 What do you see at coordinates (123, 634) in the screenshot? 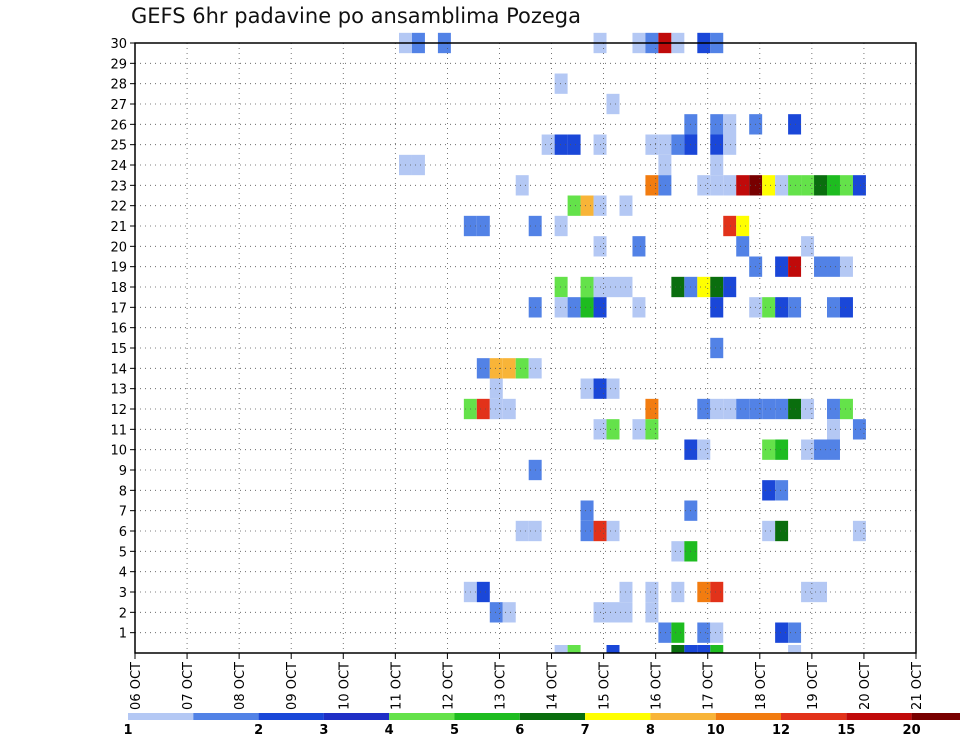
I see `y-tick-label: 1` at bounding box center [123, 634].